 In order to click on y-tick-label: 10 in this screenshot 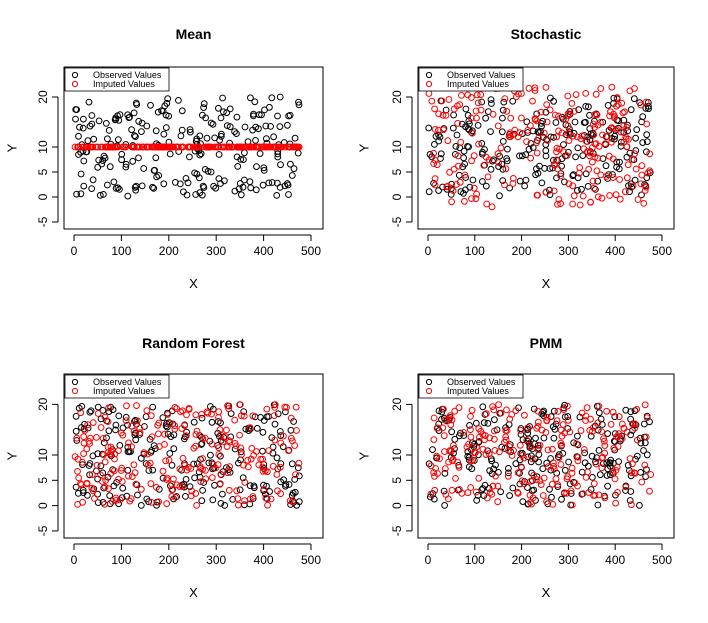, I will do `click(43, 455)`.